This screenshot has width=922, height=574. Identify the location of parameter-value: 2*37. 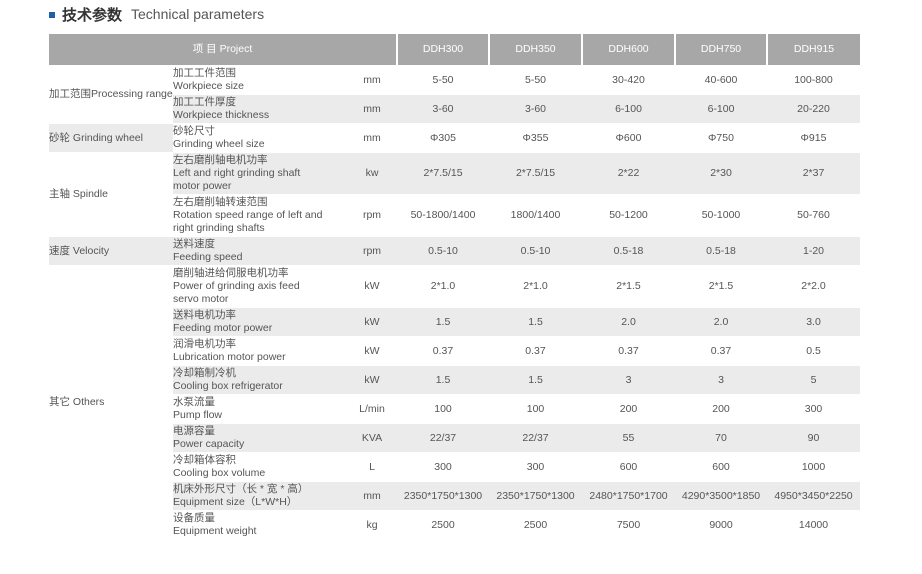
(813, 173).